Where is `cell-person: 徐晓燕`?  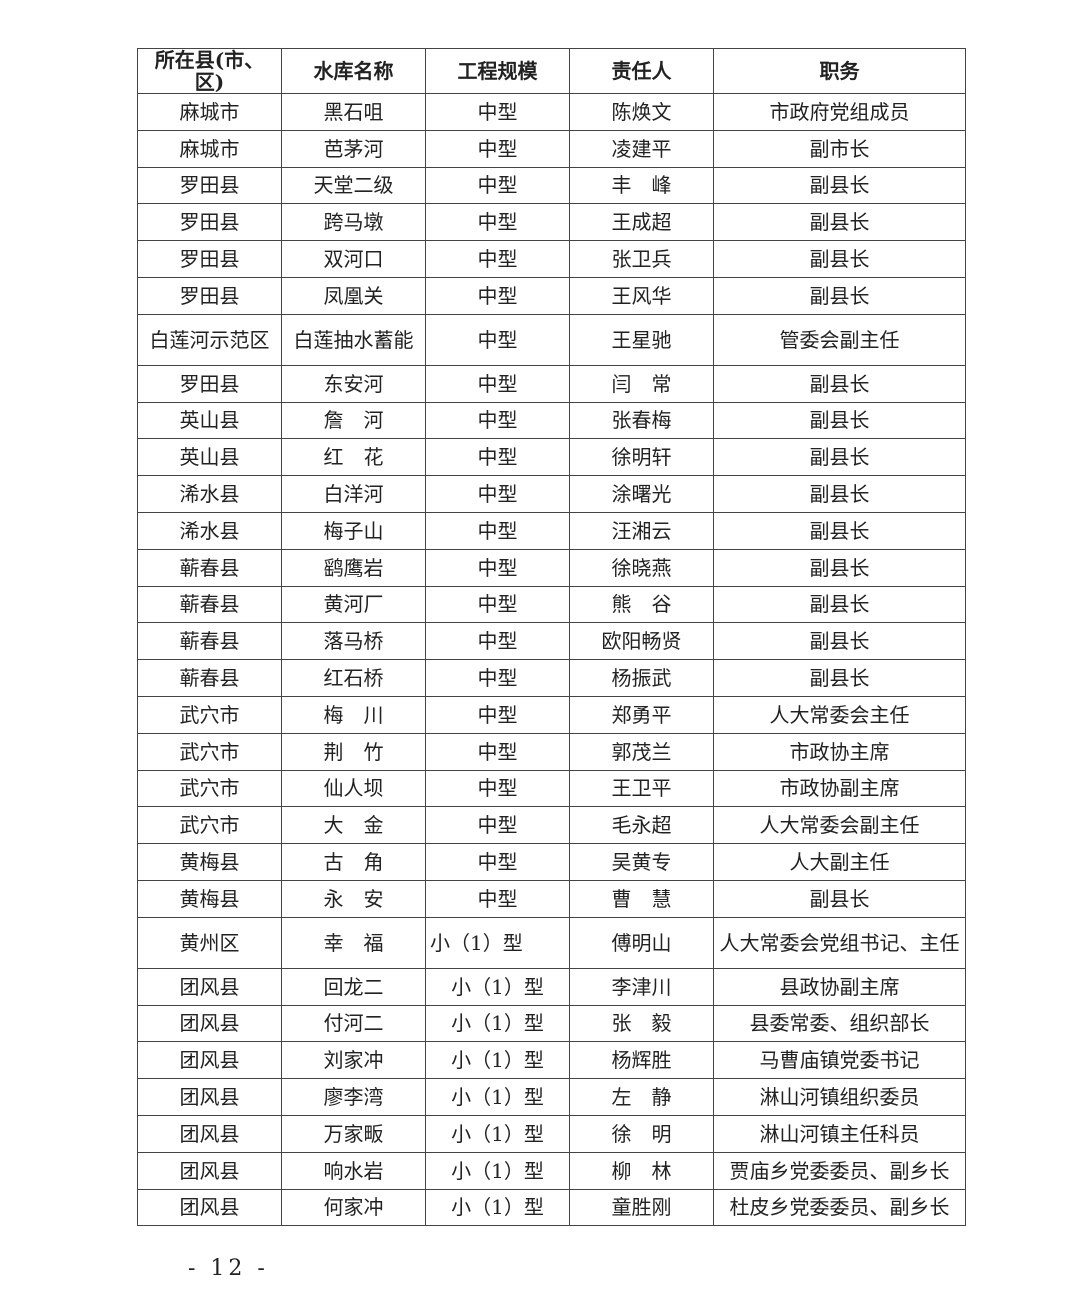 cell-person: 徐晓燕 is located at coordinates (641, 567).